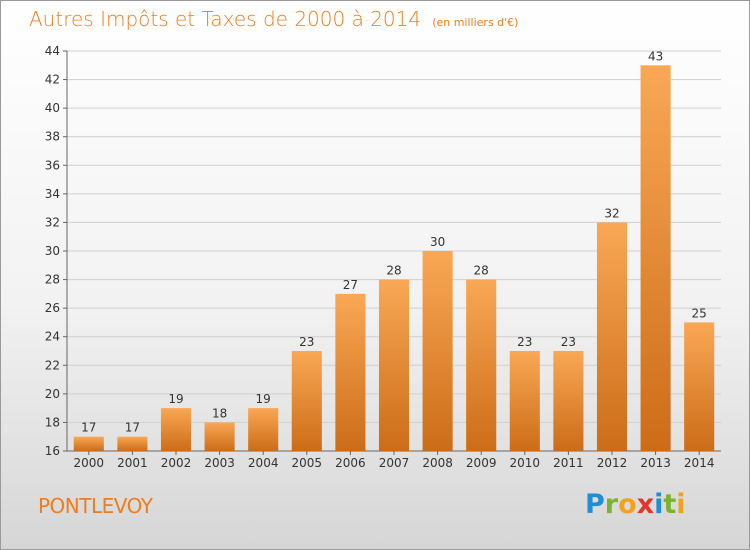 Image resolution: width=750 pixels, height=550 pixels. I want to click on y-tick-label: 26, so click(52, 308).